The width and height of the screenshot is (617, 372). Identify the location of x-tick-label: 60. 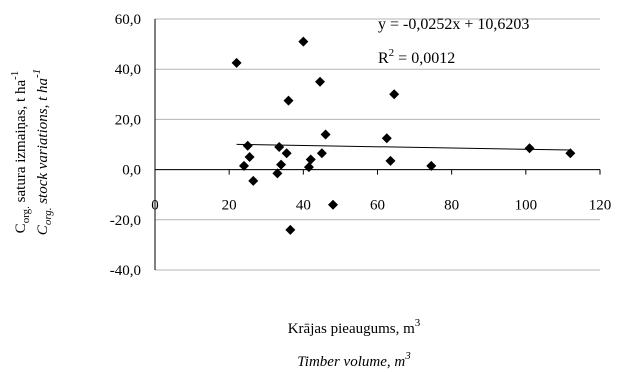
(377, 206).